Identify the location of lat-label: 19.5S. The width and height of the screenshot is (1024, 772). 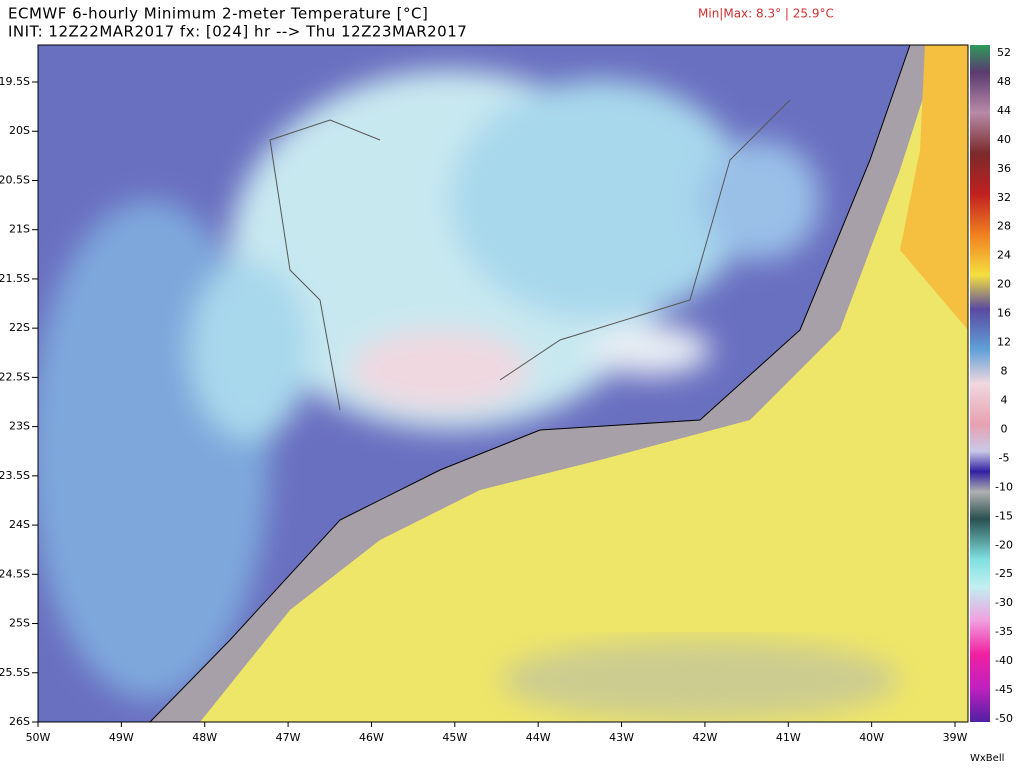
(15, 81).